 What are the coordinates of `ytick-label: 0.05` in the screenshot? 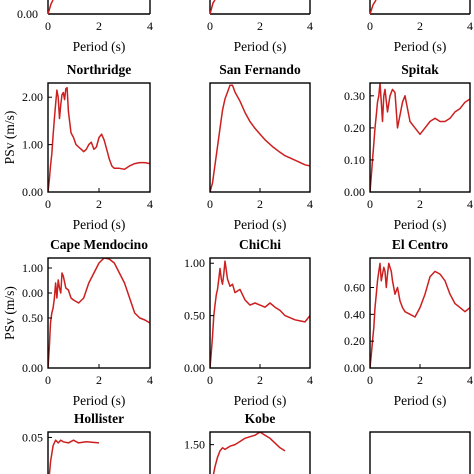 It's located at (32, 437).